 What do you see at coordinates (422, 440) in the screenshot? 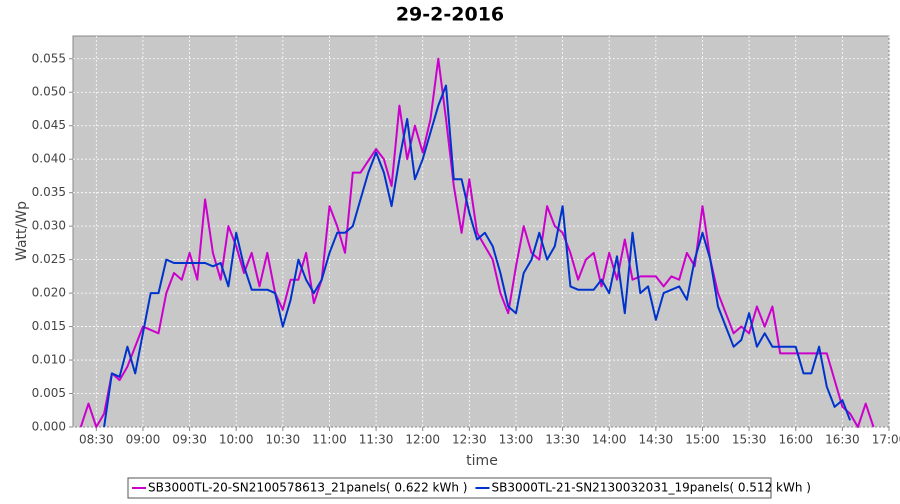
I see `x-tick-label: 12:00` at bounding box center [422, 440].